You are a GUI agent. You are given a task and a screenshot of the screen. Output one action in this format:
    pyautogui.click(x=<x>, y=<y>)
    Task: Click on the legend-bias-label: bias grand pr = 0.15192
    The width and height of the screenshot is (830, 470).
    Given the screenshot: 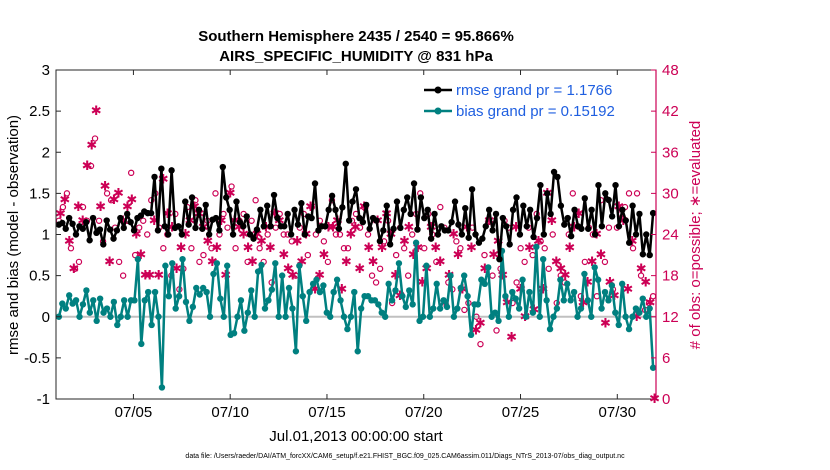 What is the action you would take?
    pyautogui.click(x=535, y=111)
    